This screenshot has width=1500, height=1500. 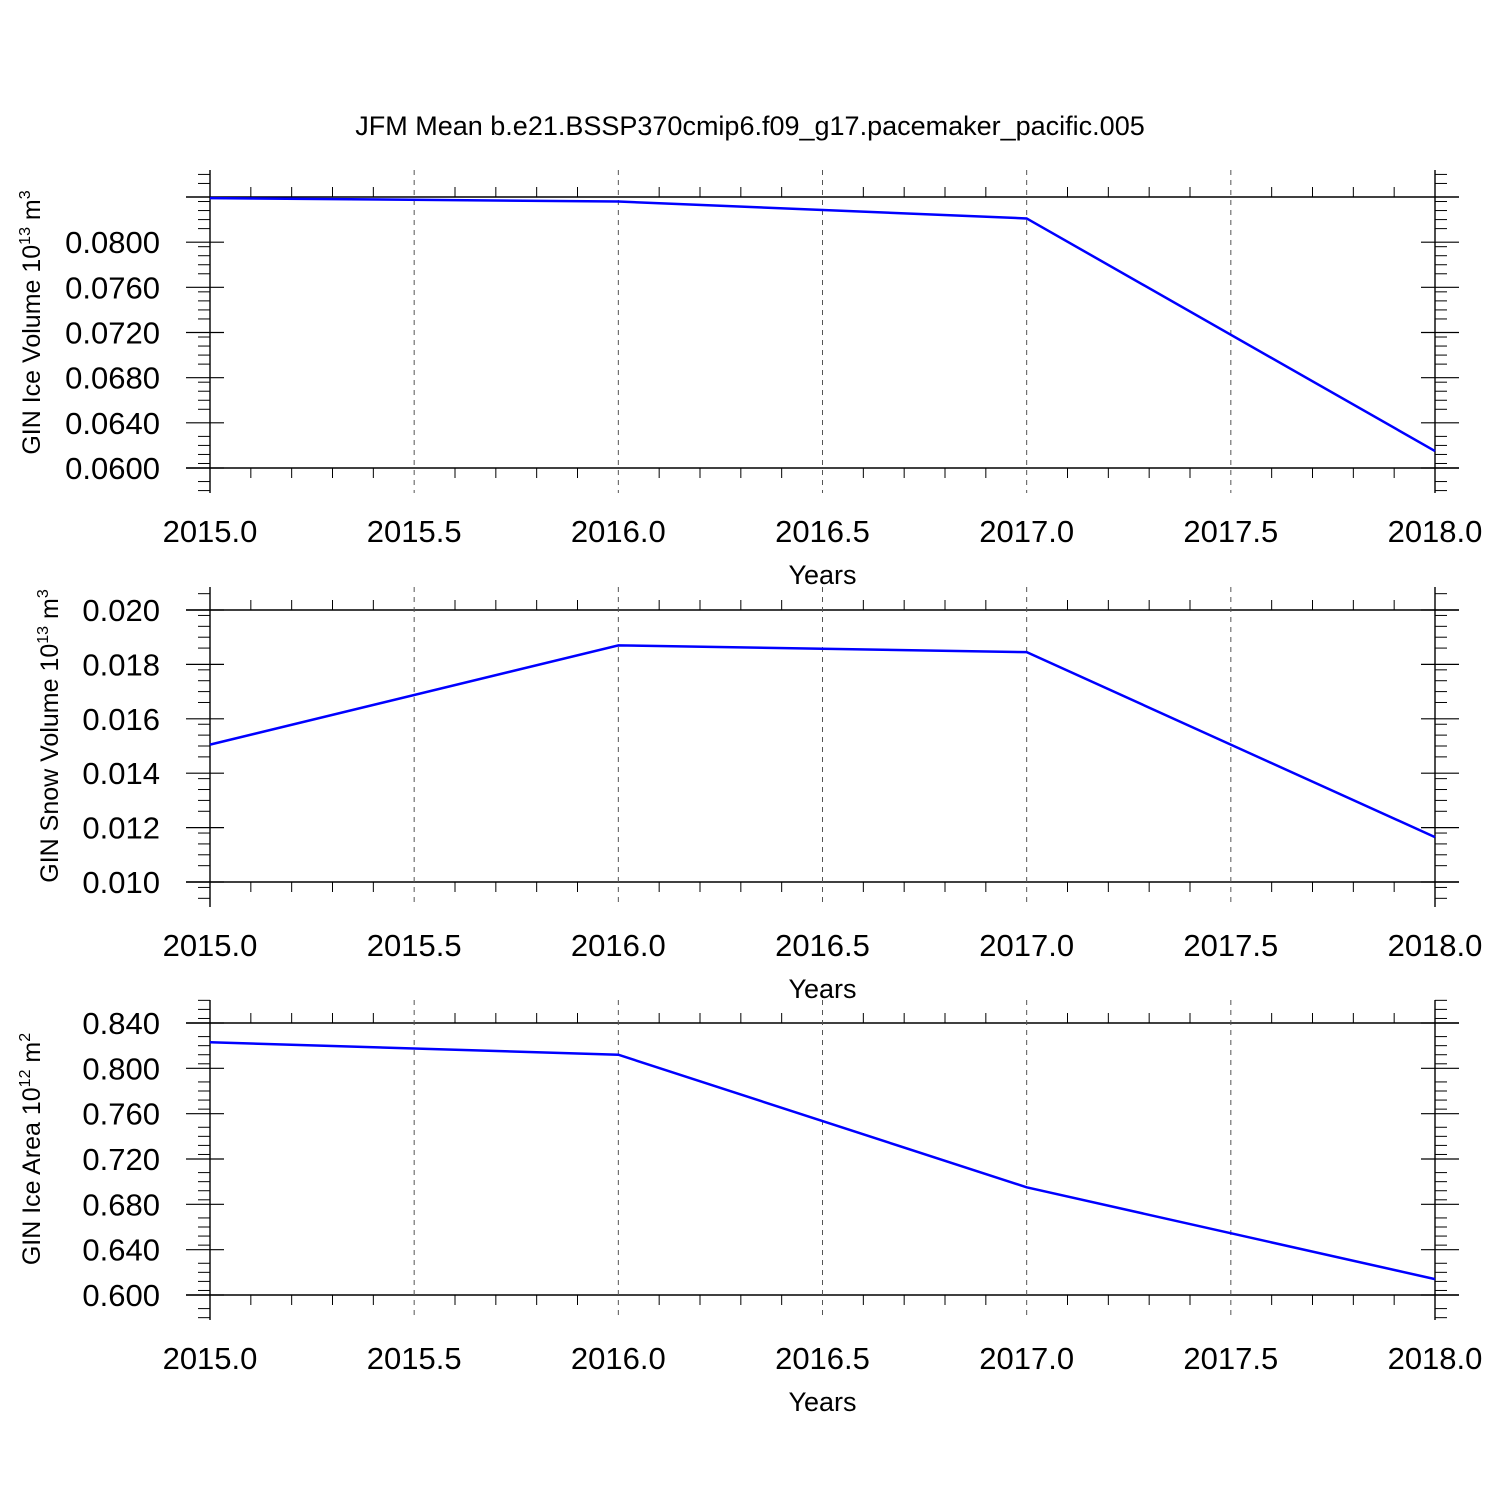 What do you see at coordinates (112, 468) in the screenshot?
I see `y-tick-label: 0.0600` at bounding box center [112, 468].